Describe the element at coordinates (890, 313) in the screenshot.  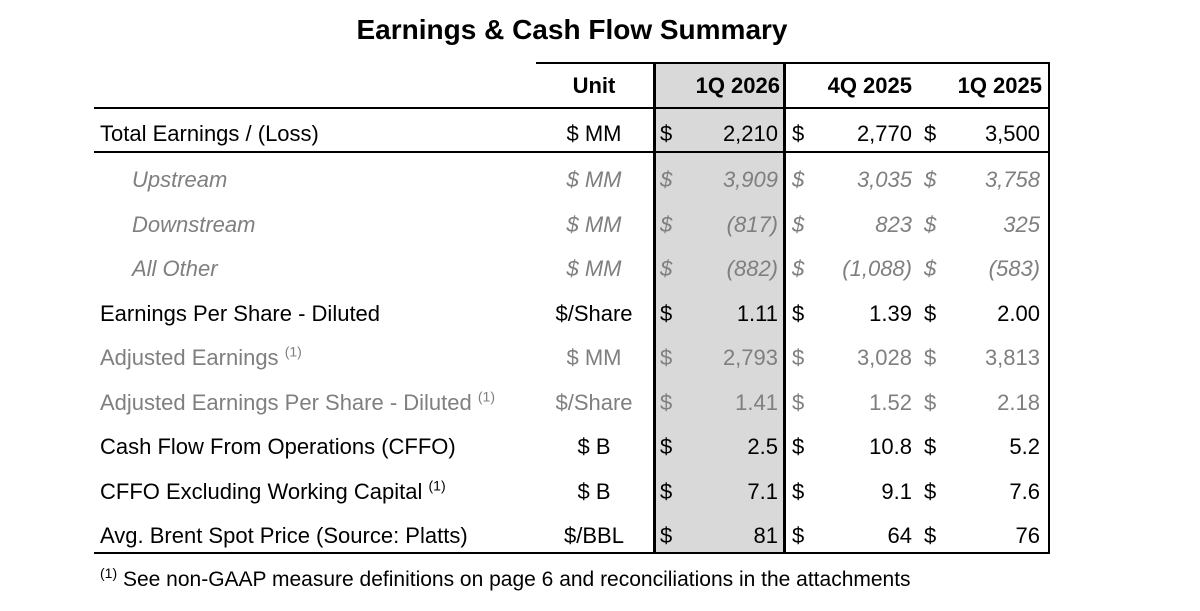
I see `value-4q-2025: 1.39` at that location.